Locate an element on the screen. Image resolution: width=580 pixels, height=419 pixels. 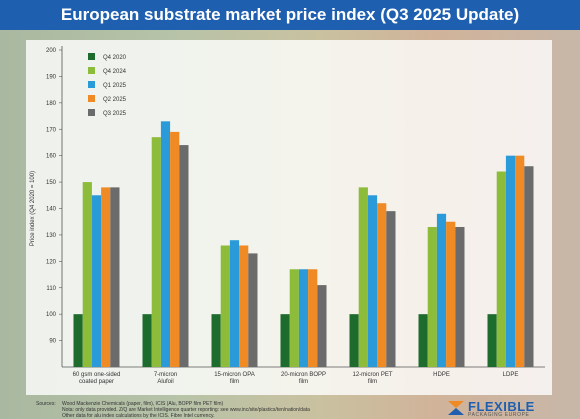
flexible-packaging-logo: FLEXIBLE PACKAGING EUROPE is located at coordinates (498, 409).